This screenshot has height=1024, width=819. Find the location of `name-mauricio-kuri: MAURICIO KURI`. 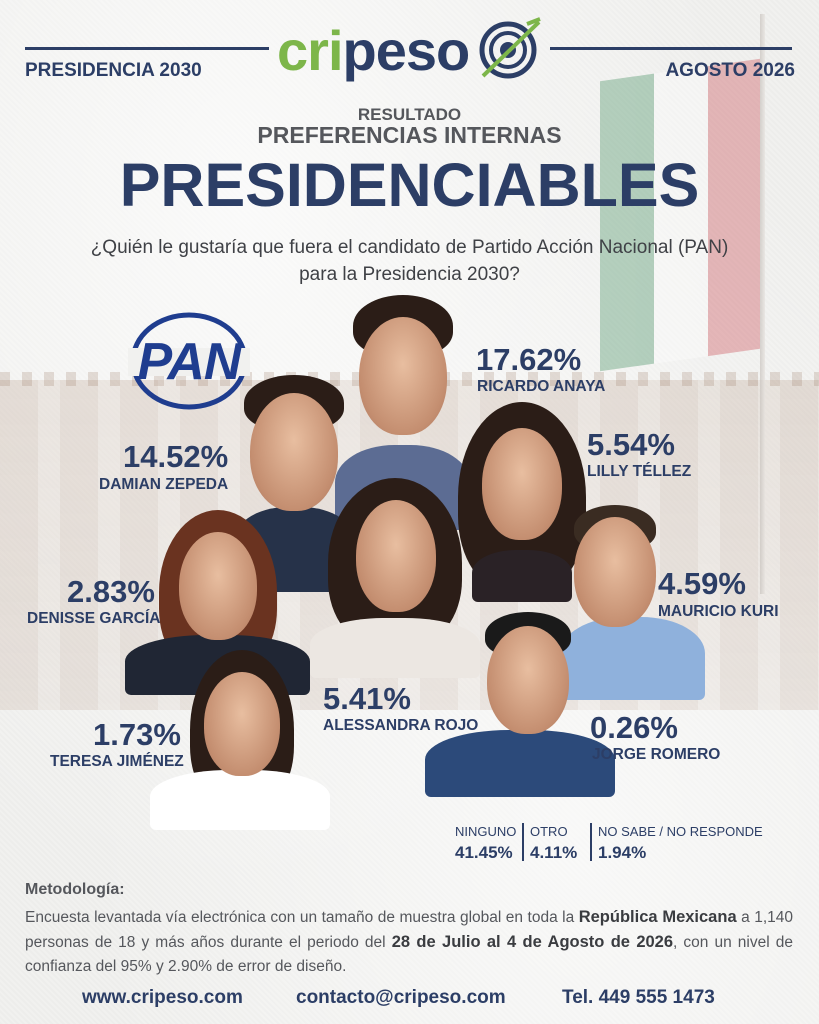

name-mauricio-kuri: MAURICIO KURI is located at coordinates (718, 611).